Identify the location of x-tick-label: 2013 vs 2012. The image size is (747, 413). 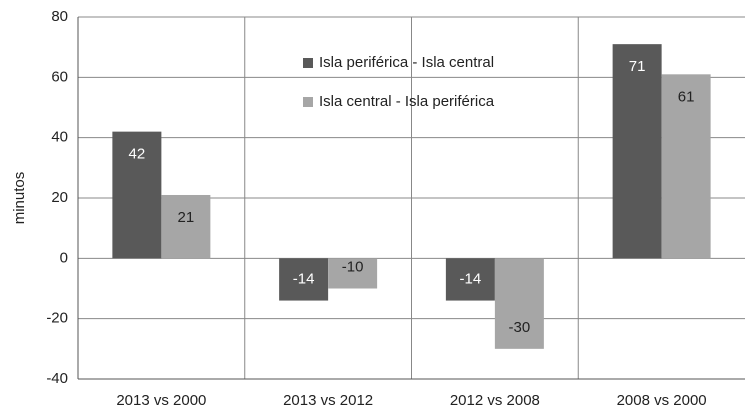
(328, 400).